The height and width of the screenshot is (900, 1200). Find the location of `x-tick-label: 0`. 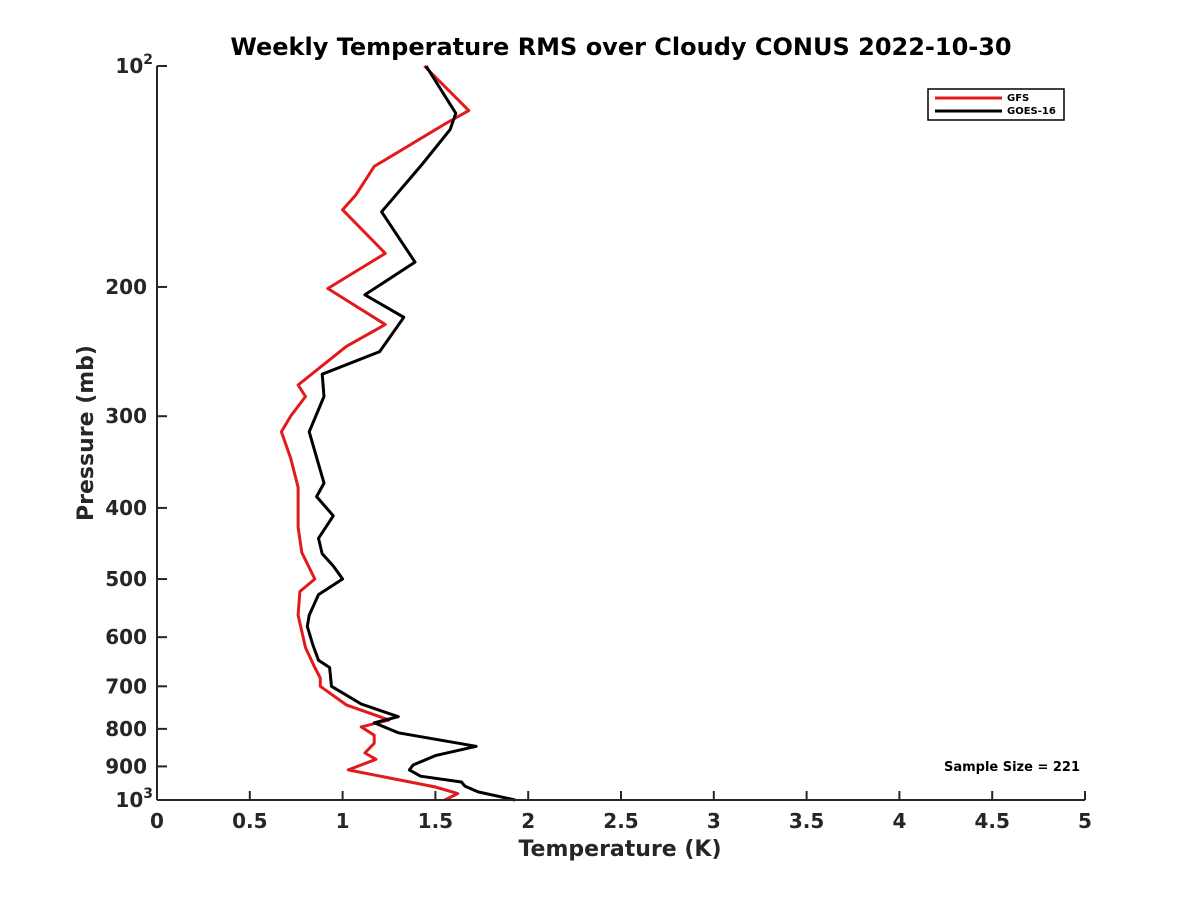

x-tick-label: 0 is located at coordinates (157, 821).